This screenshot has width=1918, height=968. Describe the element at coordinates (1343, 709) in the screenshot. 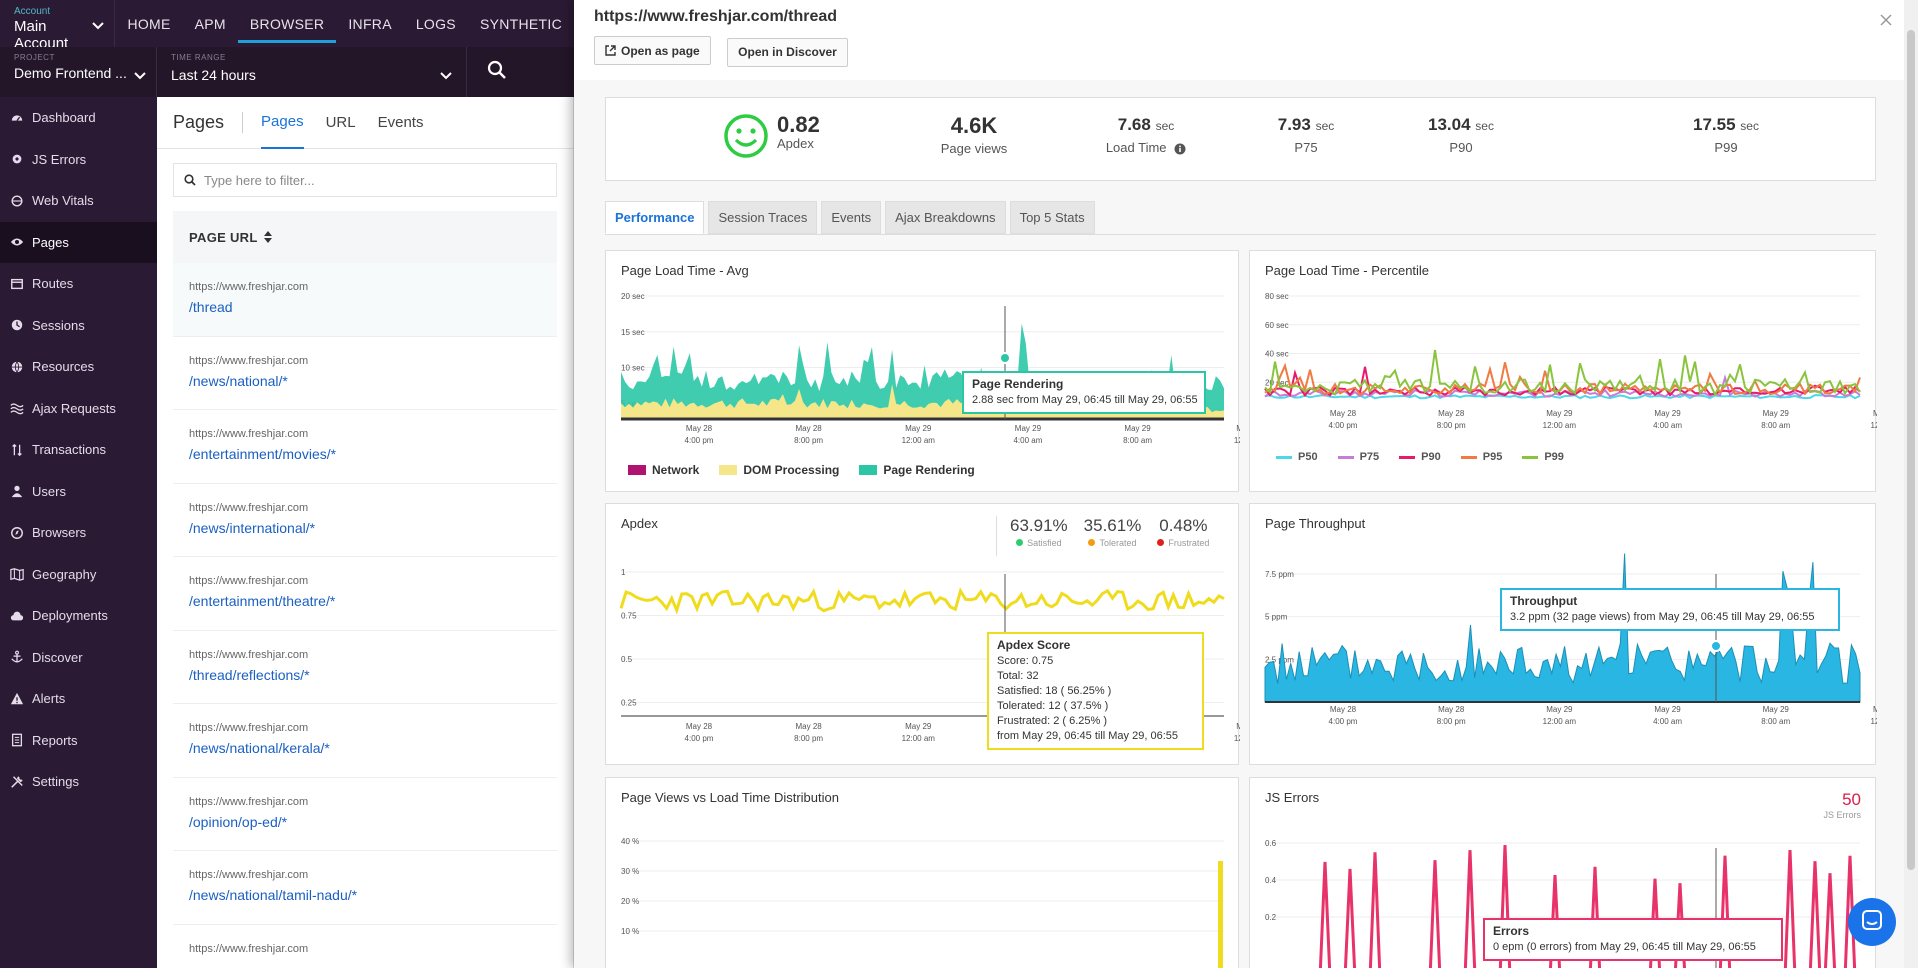

I see `x-tick-label: May 28` at that location.